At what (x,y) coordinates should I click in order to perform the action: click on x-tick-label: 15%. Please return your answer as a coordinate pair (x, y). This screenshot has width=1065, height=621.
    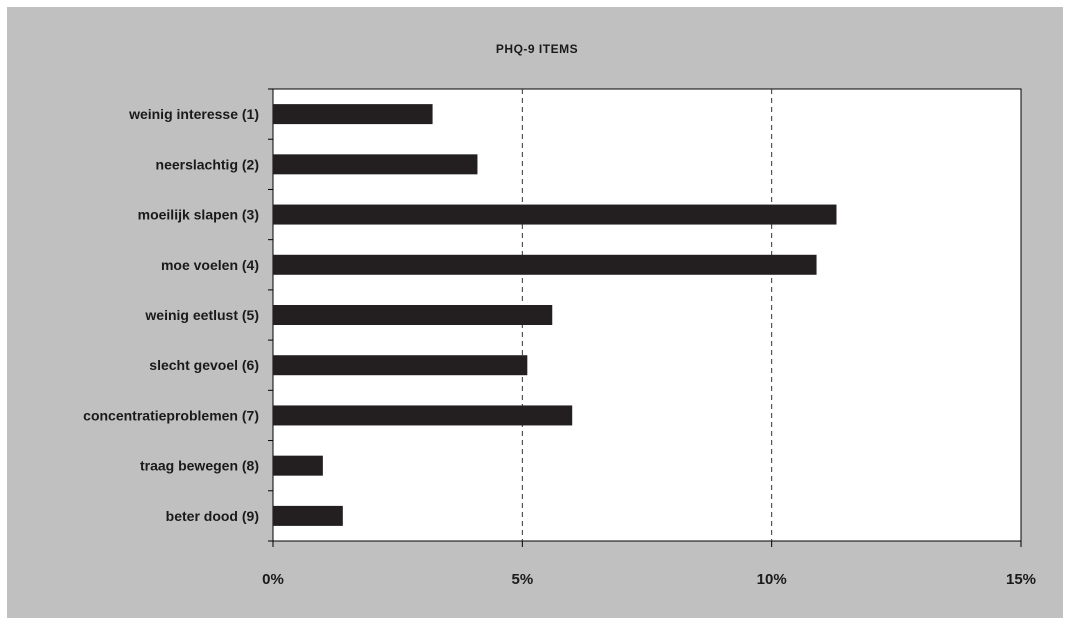
    Looking at the image, I should click on (1021, 579).